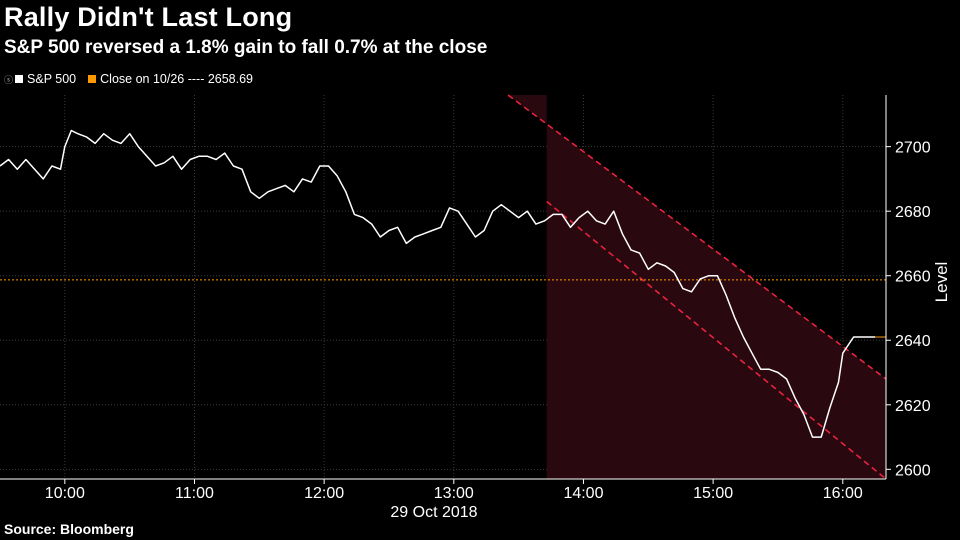 This screenshot has height=540, width=960. I want to click on source-note: Source: Bloomberg, so click(69, 529).